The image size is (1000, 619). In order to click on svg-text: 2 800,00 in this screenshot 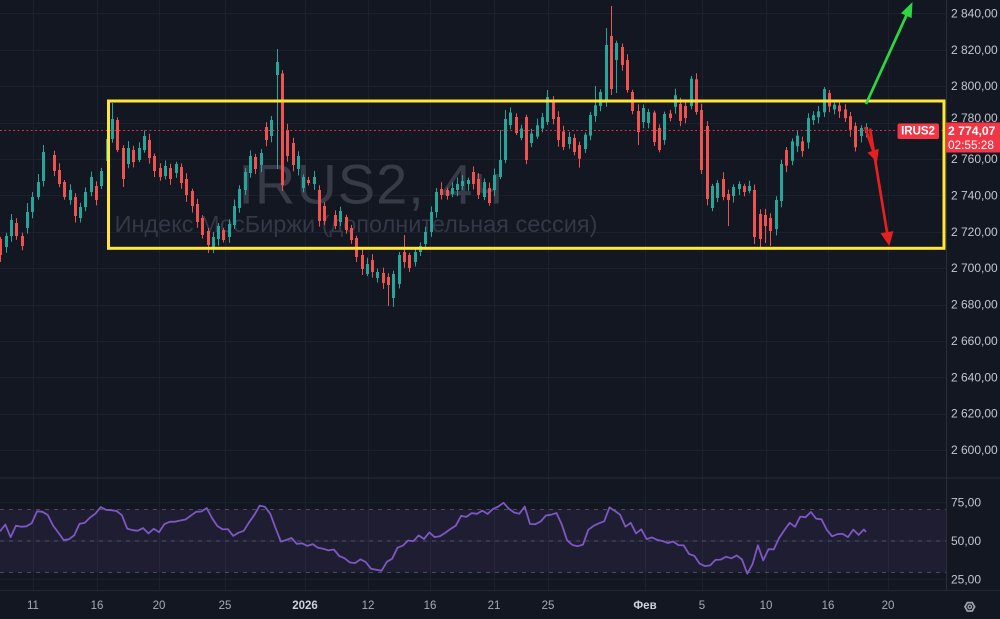, I will do `click(974, 86)`.